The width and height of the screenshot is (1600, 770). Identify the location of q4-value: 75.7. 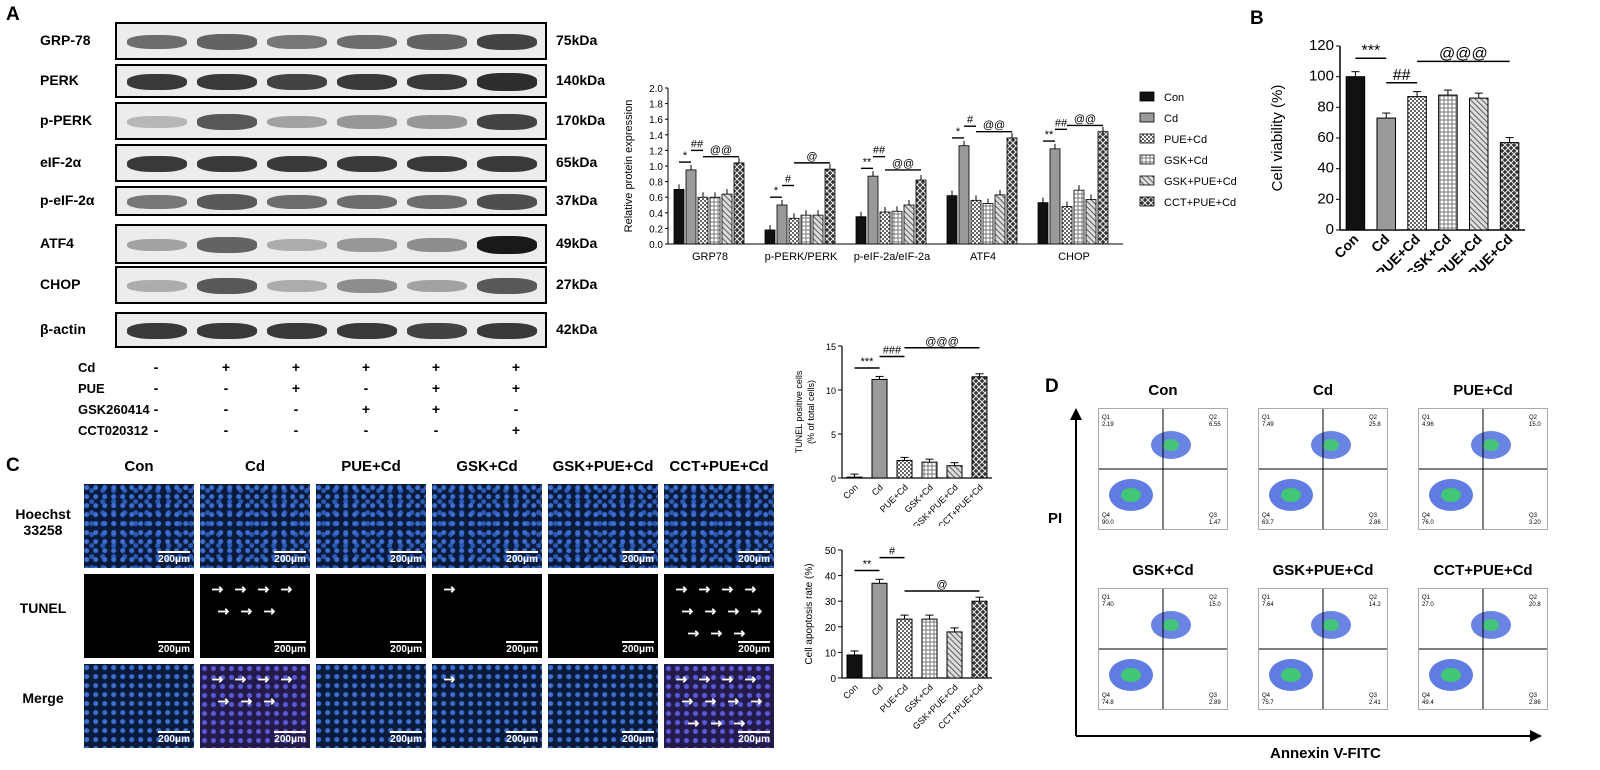
(1268, 703).